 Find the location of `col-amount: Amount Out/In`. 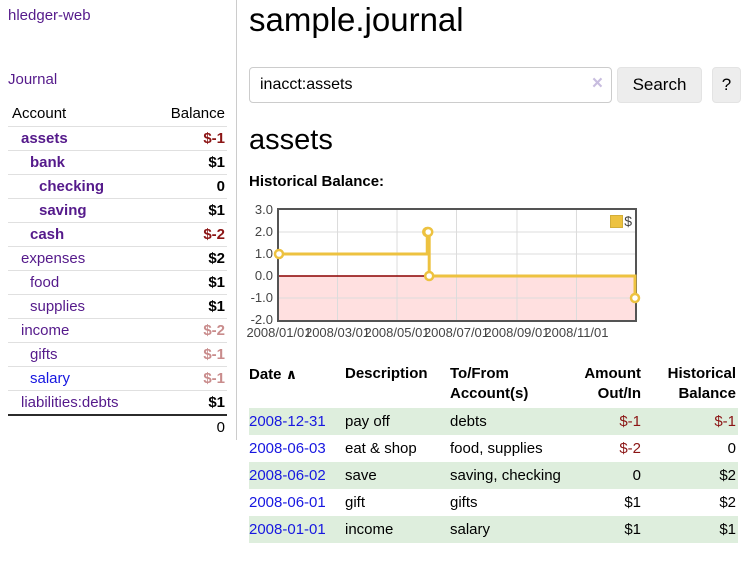

col-amount: Amount Out/In is located at coordinates (612, 383).